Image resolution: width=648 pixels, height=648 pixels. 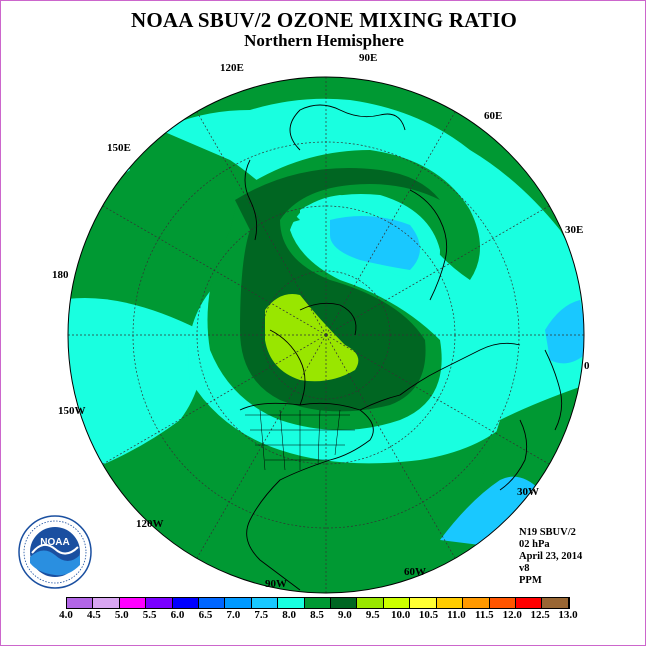 What do you see at coordinates (564, 332) in the screenshot?
I see `band-7.0-7.5-east` at bounding box center [564, 332].